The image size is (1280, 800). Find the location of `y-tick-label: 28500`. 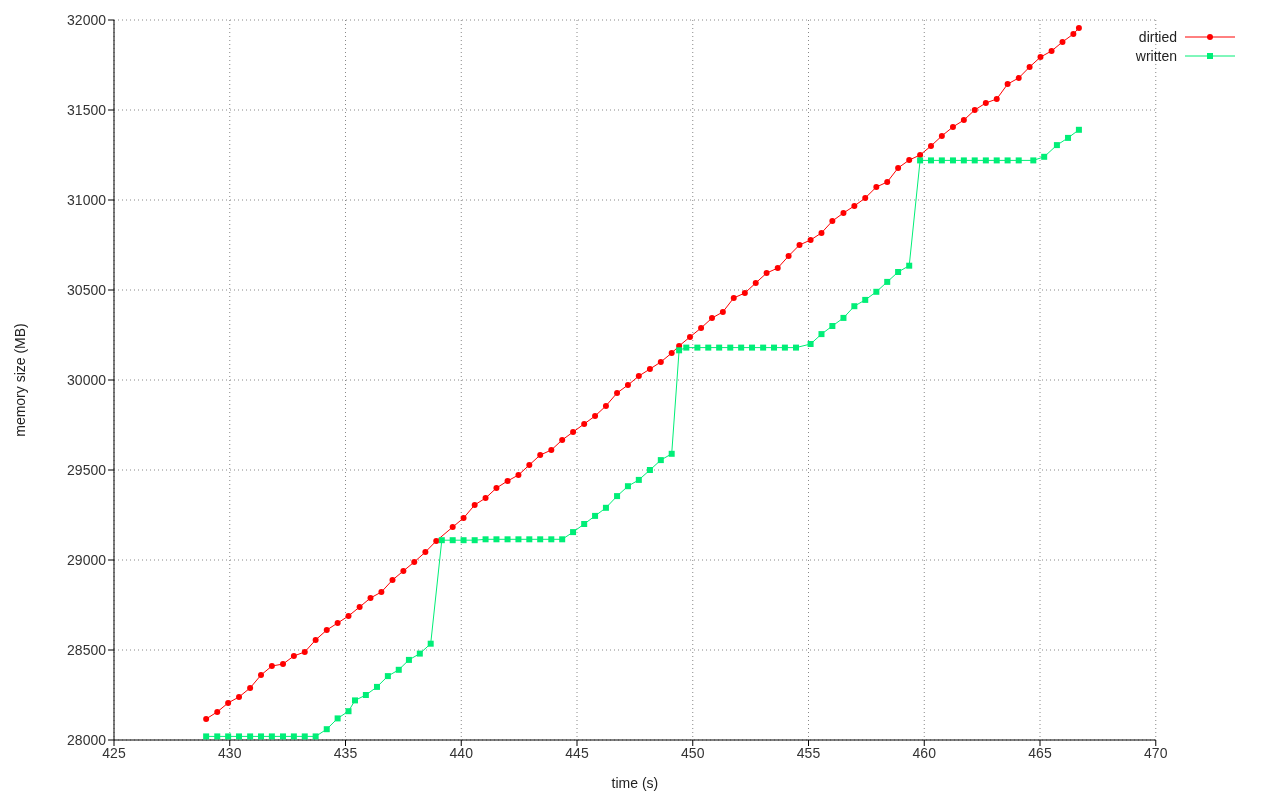

y-tick-label: 28500 is located at coordinates (87, 649).